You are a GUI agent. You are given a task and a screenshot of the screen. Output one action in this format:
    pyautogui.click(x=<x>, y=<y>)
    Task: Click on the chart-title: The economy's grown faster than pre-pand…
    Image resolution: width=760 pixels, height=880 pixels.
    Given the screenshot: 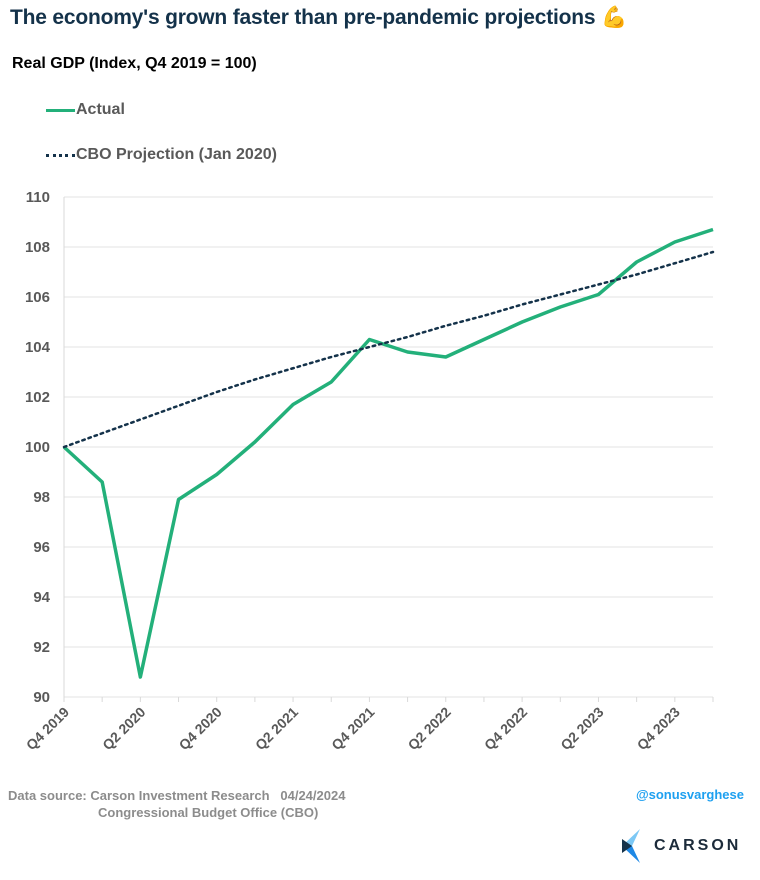 What is the action you would take?
    pyautogui.click(x=318, y=17)
    